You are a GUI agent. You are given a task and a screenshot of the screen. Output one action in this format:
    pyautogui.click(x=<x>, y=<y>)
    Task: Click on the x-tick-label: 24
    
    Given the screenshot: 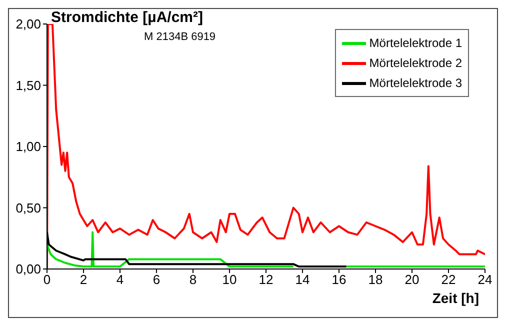 What is the action you would take?
    pyautogui.click(x=485, y=280)
    